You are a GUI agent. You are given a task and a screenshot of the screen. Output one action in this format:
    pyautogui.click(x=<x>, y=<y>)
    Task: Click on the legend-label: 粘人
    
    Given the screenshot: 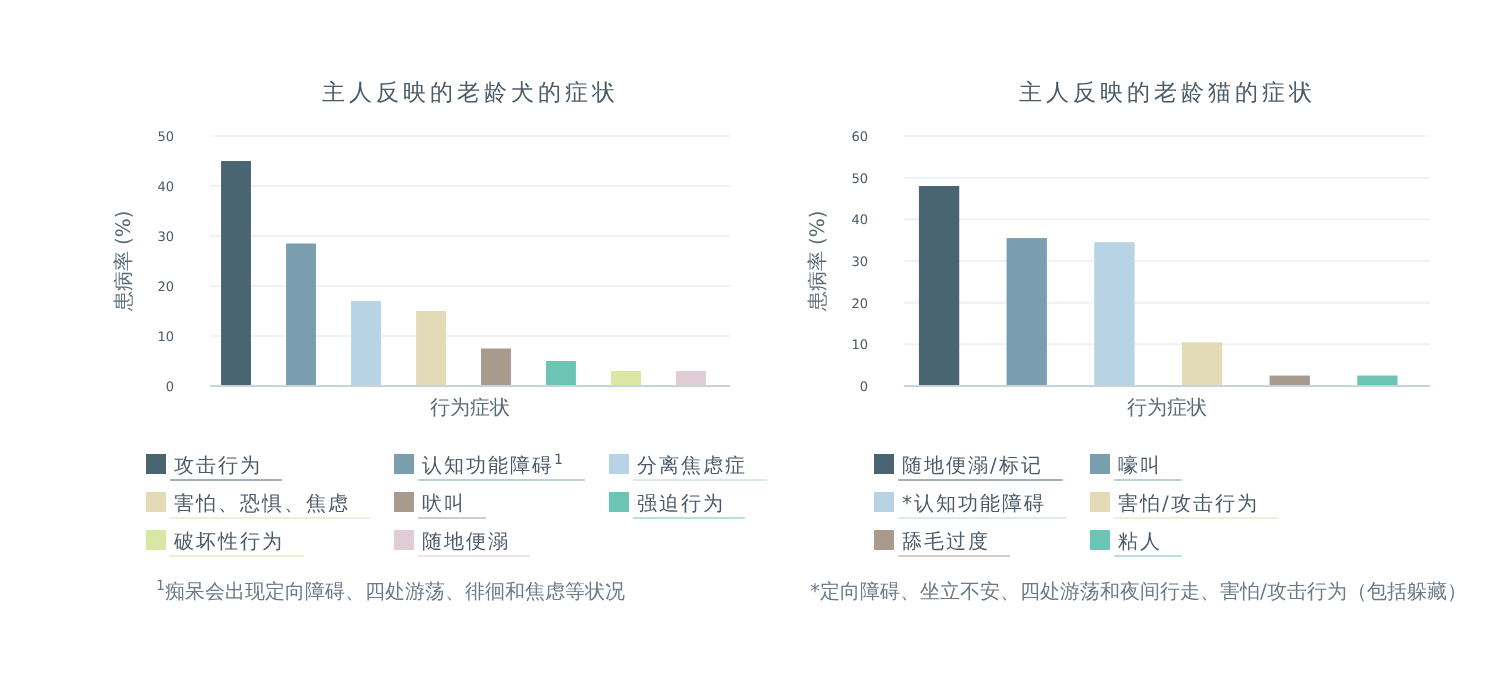 What is the action you would take?
    pyautogui.click(x=1140, y=542)
    